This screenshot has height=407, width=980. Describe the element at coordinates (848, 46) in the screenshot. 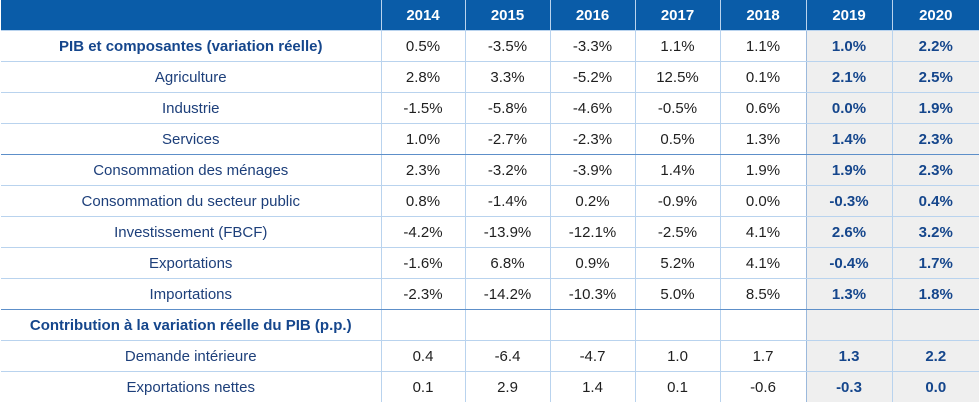

I see `forecast-value-cell: 1.0%` at that location.